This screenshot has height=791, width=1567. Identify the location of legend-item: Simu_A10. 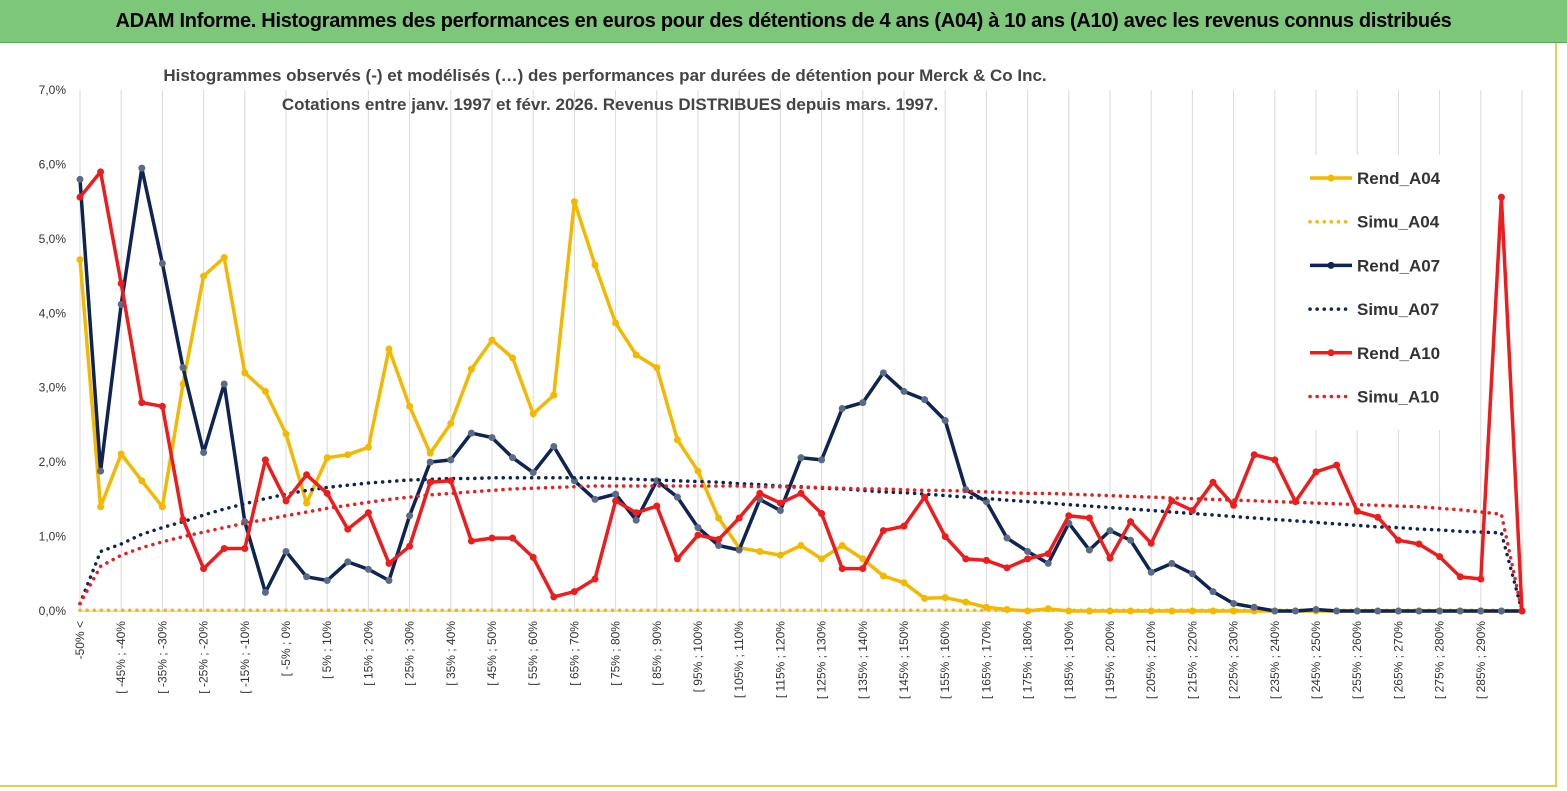
(1373, 397).